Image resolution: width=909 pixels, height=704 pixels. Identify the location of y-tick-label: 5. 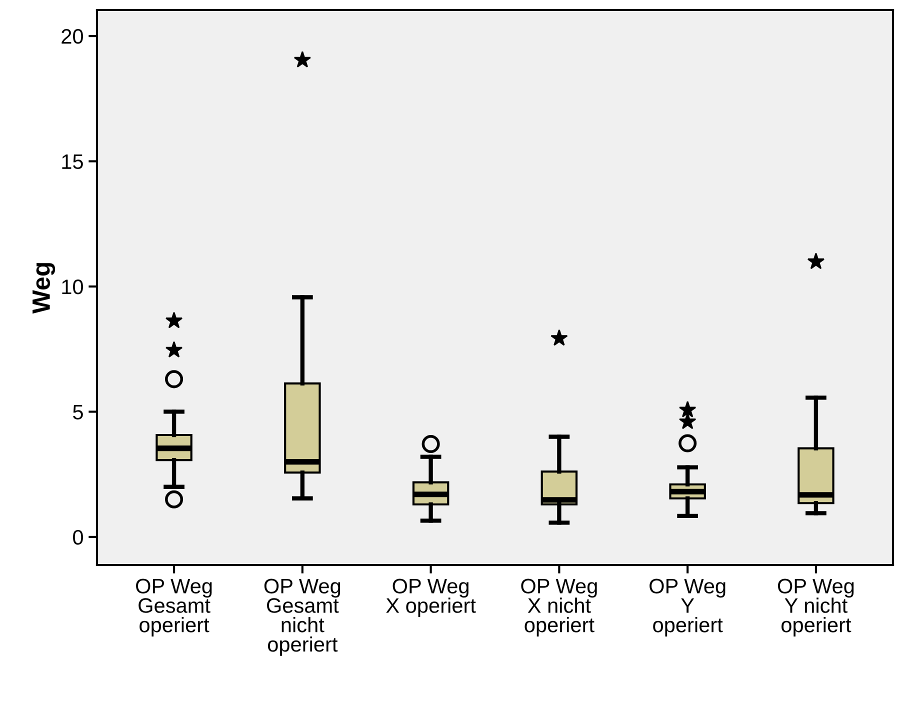
(78, 412).